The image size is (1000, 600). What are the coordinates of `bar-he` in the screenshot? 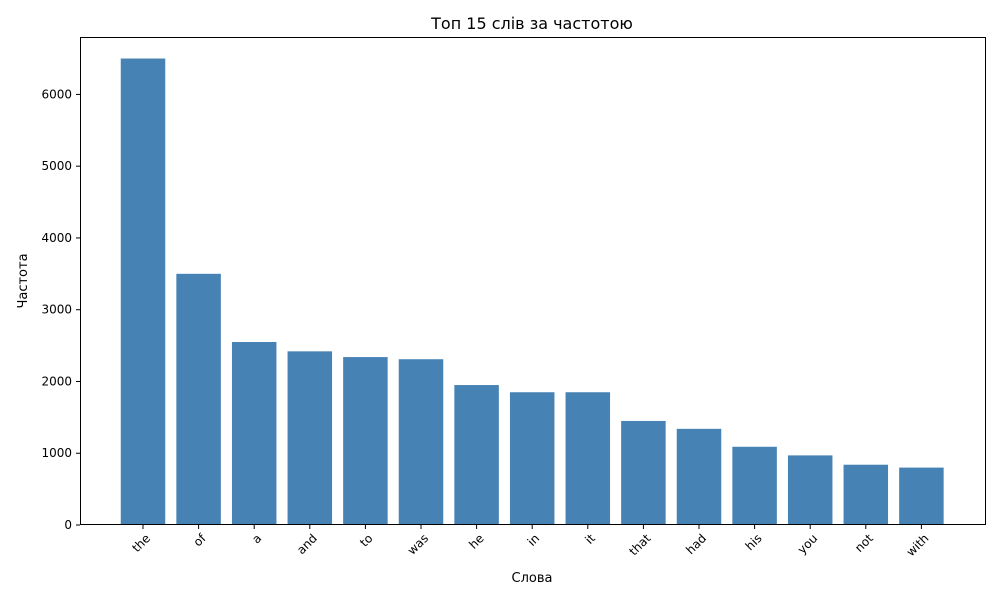 It's located at (476, 455).